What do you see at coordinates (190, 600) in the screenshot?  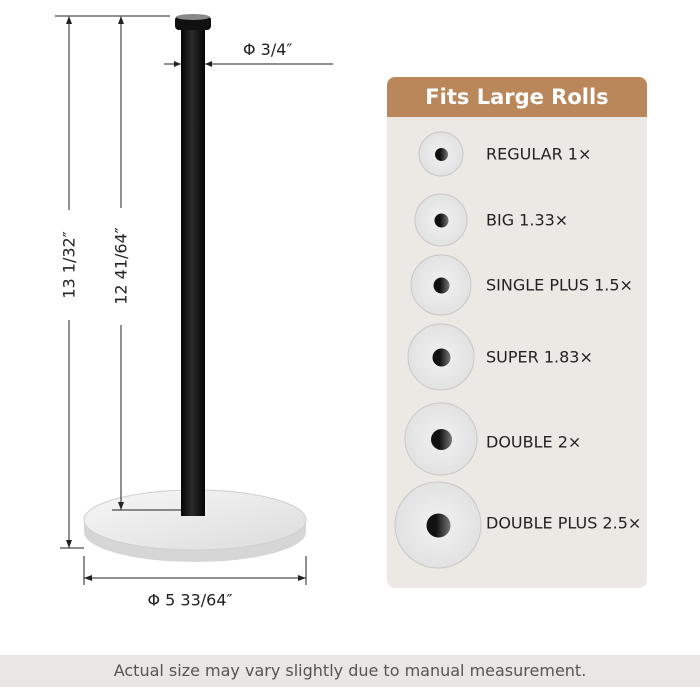 I see `base-diameter-label: Φ 5 33/64″` at bounding box center [190, 600].